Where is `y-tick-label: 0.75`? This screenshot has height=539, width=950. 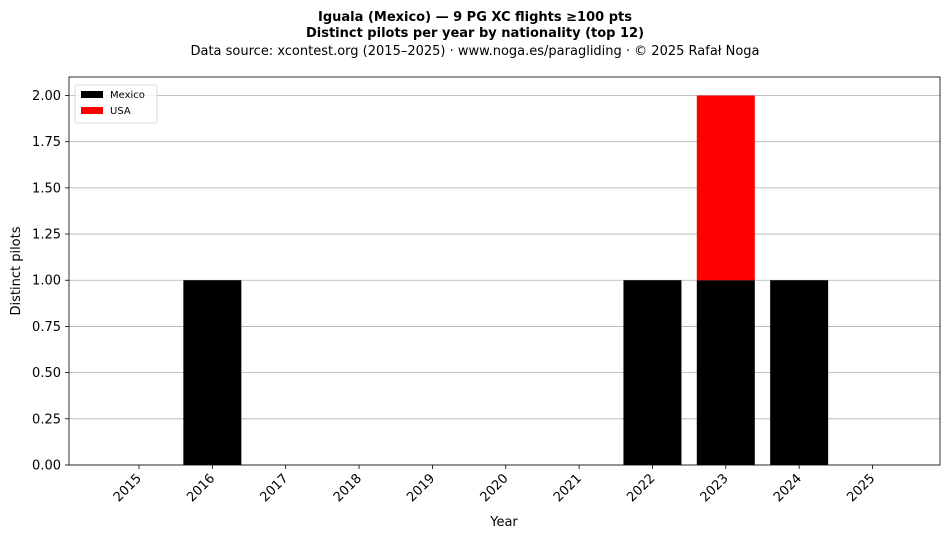 y-tick-label: 0.75 is located at coordinates (46, 327).